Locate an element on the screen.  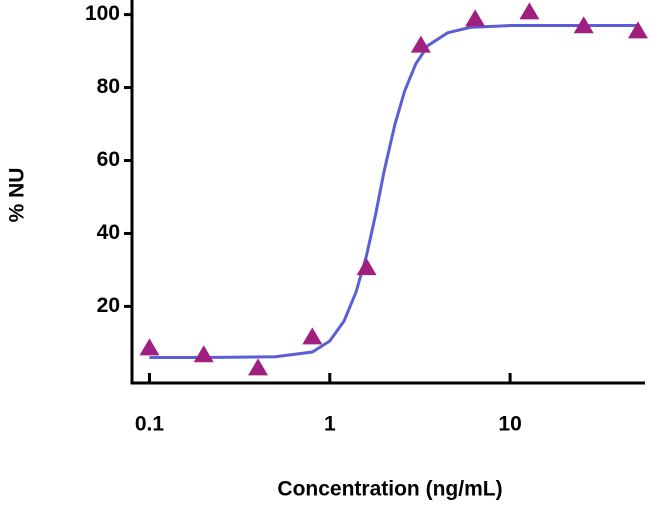
y-tick-label: 40 is located at coordinates (108, 232).